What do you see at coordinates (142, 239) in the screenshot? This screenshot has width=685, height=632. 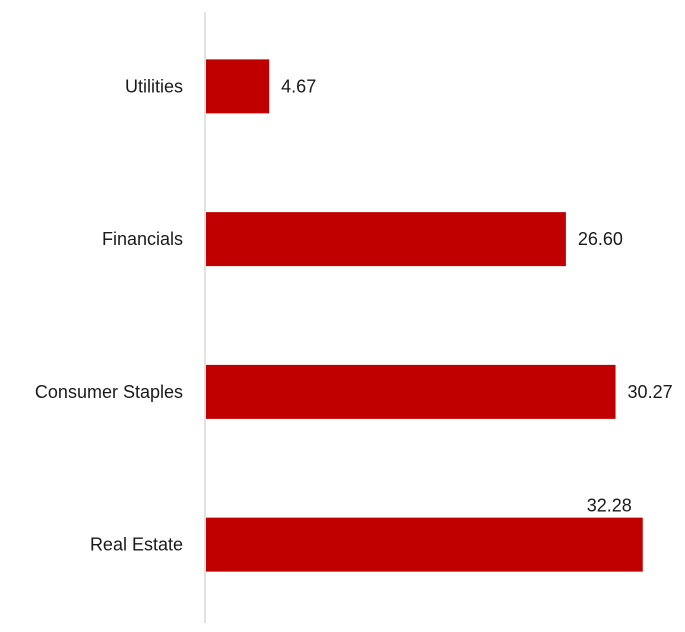 I see `category-label-financials: Financials` at bounding box center [142, 239].